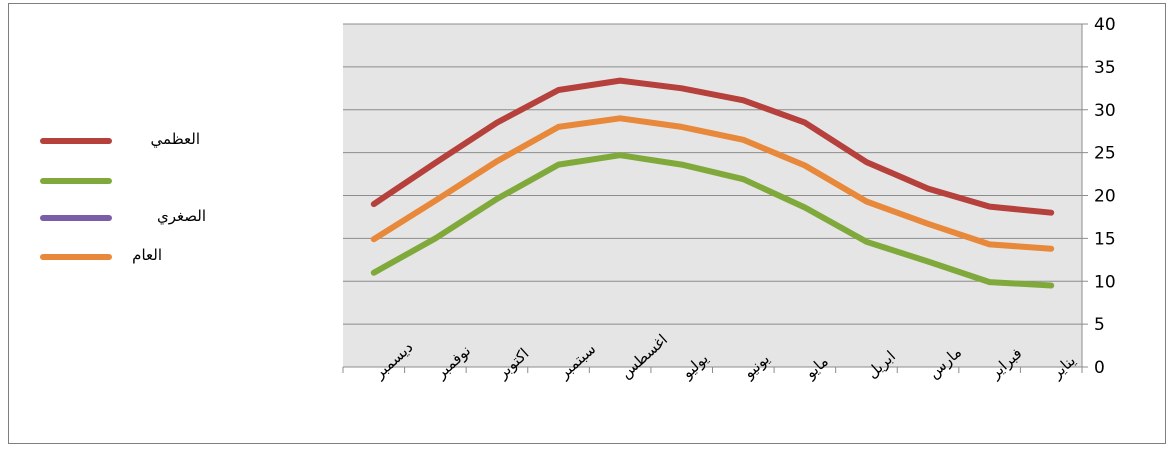 Image resolution: width=1173 pixels, height=452 pixels. What do you see at coordinates (147, 255) in the screenshot?
I see `legend-label-avg: العام` at bounding box center [147, 255].